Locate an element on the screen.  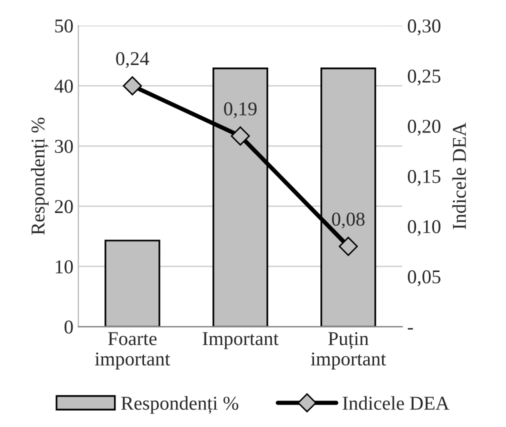
y2-tick-label: 0,15 is located at coordinates (424, 178).